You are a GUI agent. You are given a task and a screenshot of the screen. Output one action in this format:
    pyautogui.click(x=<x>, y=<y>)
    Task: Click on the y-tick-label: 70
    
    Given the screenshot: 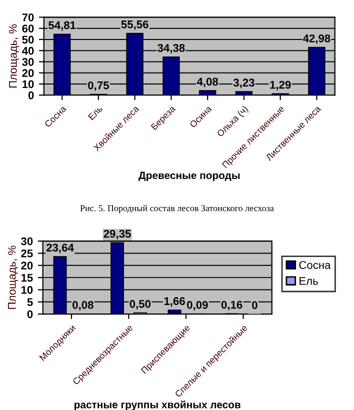 What is the action you would take?
    pyautogui.click(x=28, y=17)
    